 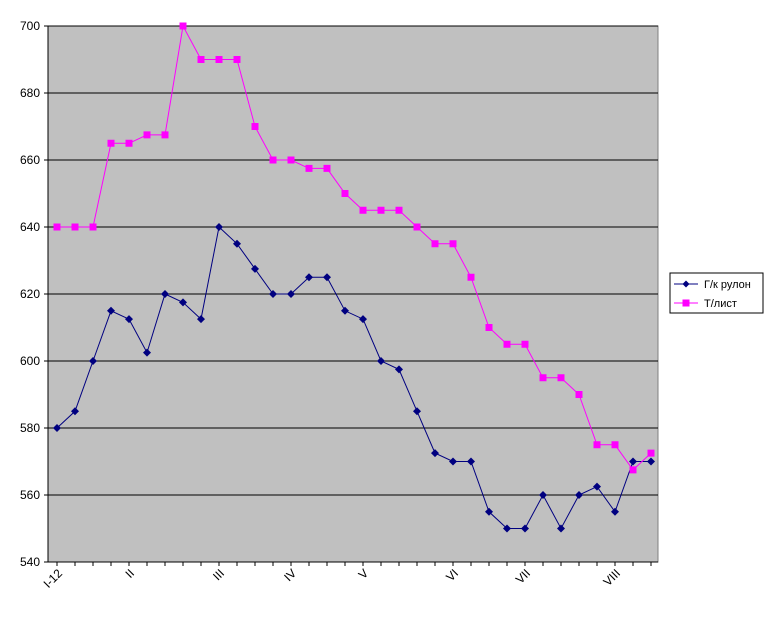 What do you see at coordinates (686, 303) in the screenshot?
I see `legend-square-marker-icon` at bounding box center [686, 303].